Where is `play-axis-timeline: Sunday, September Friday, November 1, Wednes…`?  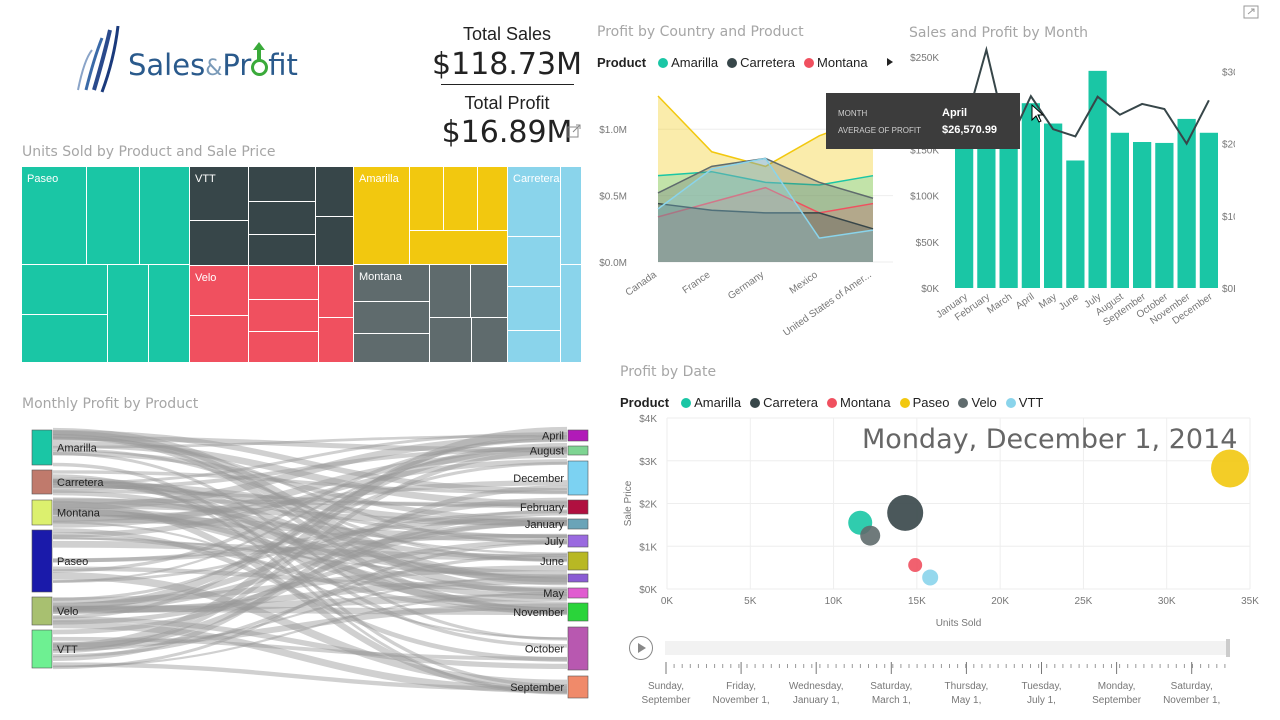 play-axis-timeline: Sunday, September Friday, November 1, Wednes… is located at coordinates (940, 677).